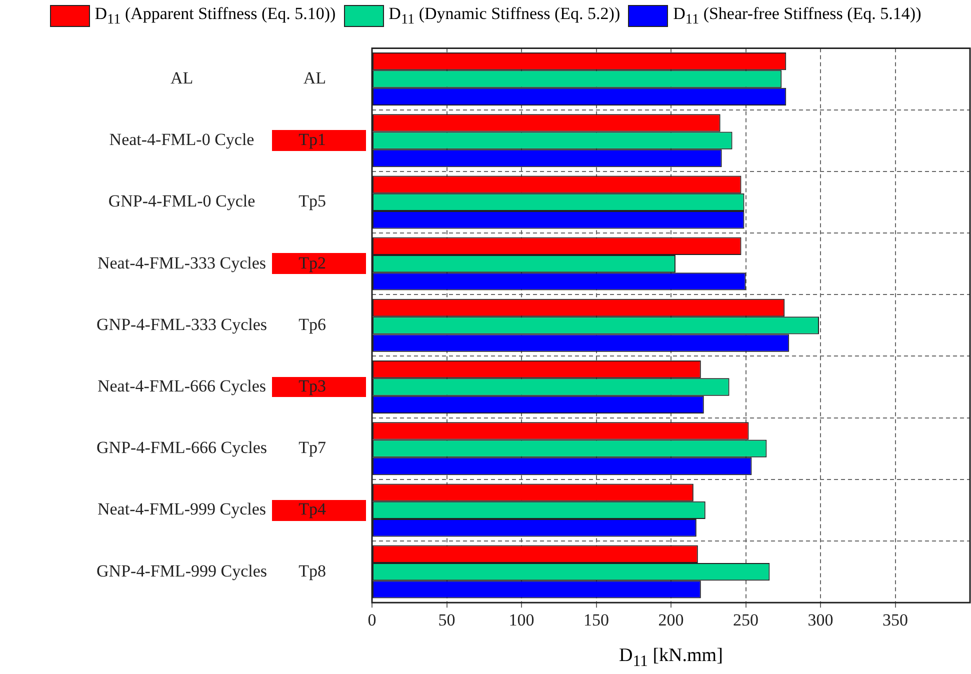 Image resolution: width=971 pixels, height=674 pixels. Describe the element at coordinates (447, 620) in the screenshot. I see `x-tick-label: 50` at that location.